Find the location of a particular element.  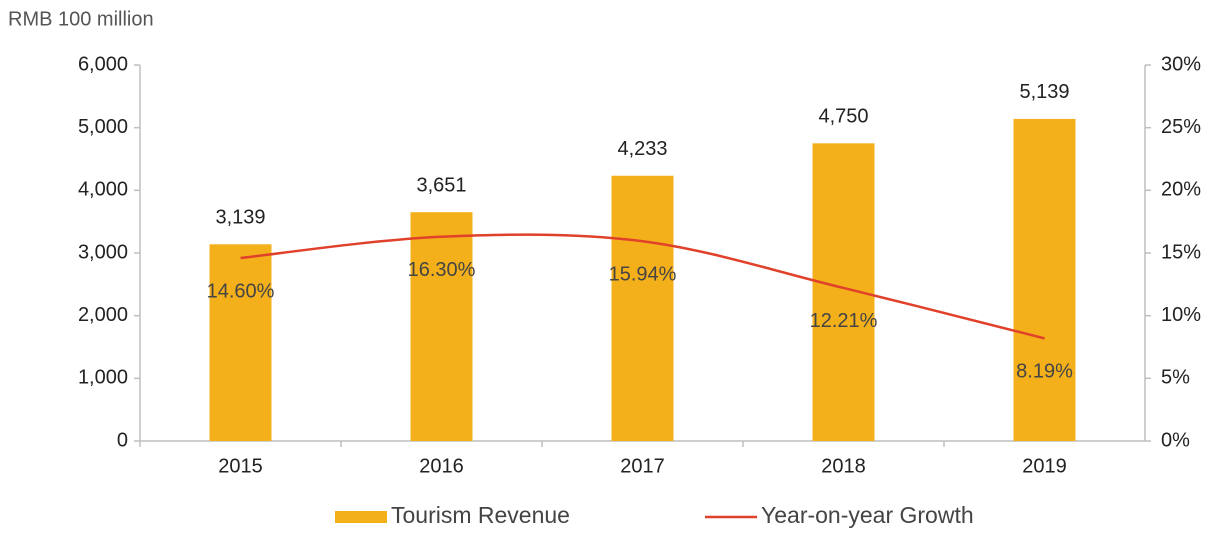

y2-tick-label: 20% is located at coordinates (1181, 190).